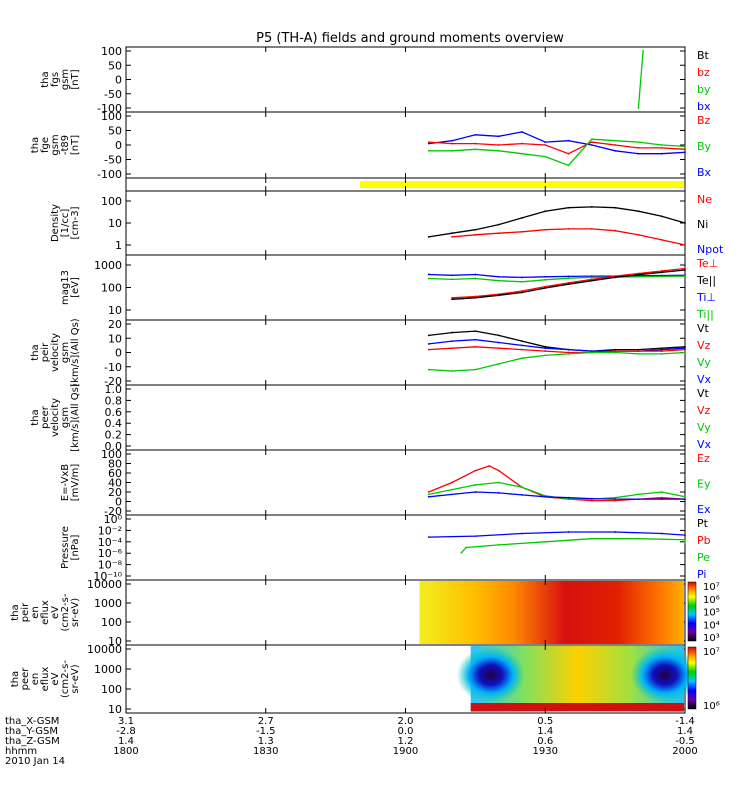 The width and height of the screenshot is (750, 800). I want to click on y-axis-label: velocity, so click(55, 417).